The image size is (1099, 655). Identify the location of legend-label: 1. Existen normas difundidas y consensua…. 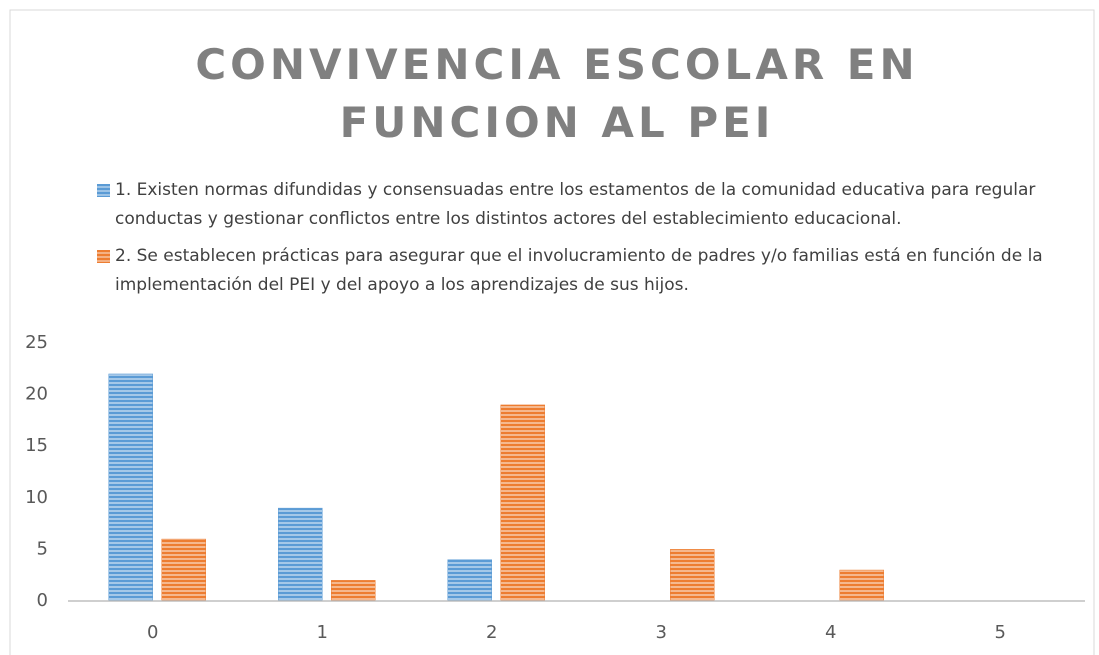
(575, 204).